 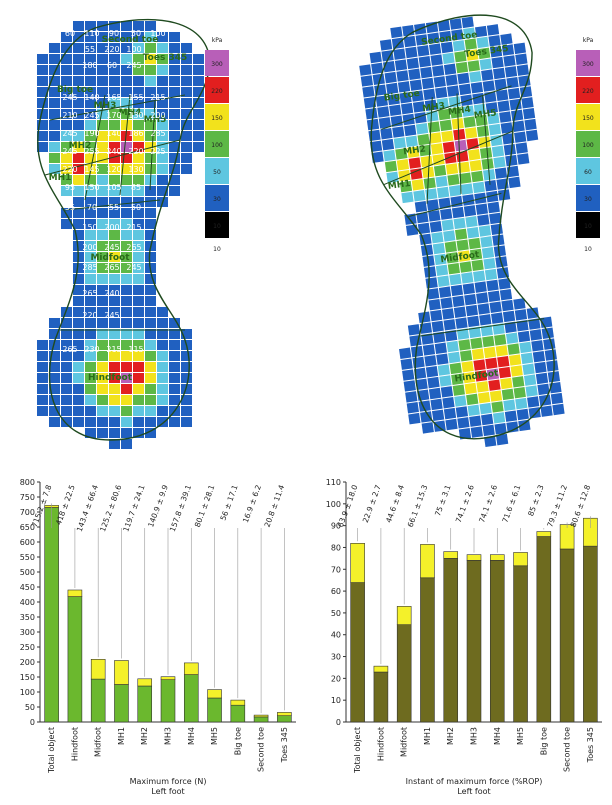 What do you see at coordinates (261, 749) in the screenshot?
I see `category-label: Second toe` at bounding box center [261, 749].